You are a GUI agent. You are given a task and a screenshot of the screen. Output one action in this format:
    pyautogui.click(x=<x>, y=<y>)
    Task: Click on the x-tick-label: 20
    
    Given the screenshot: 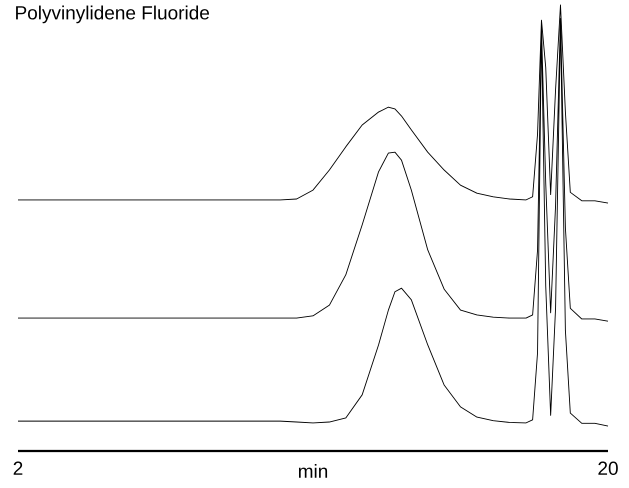 What is the action you would take?
    pyautogui.click(x=608, y=468)
    